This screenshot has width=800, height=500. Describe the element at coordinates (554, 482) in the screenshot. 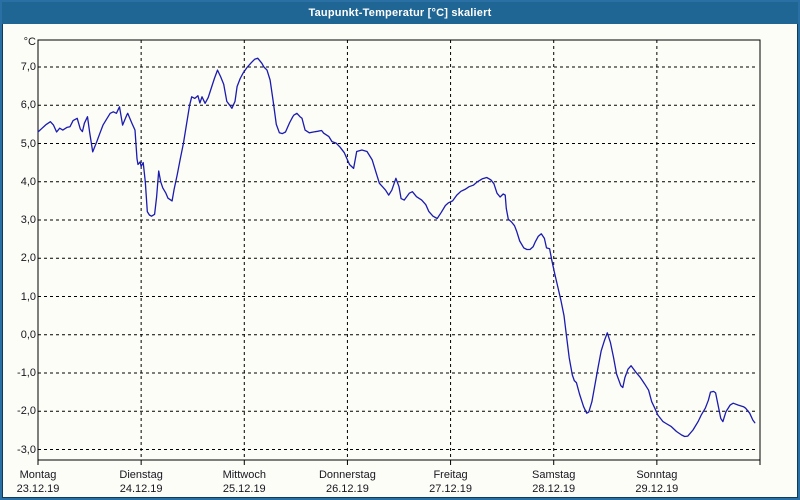

I see `x-tick-label: Samstag 28.12.19` at that location.